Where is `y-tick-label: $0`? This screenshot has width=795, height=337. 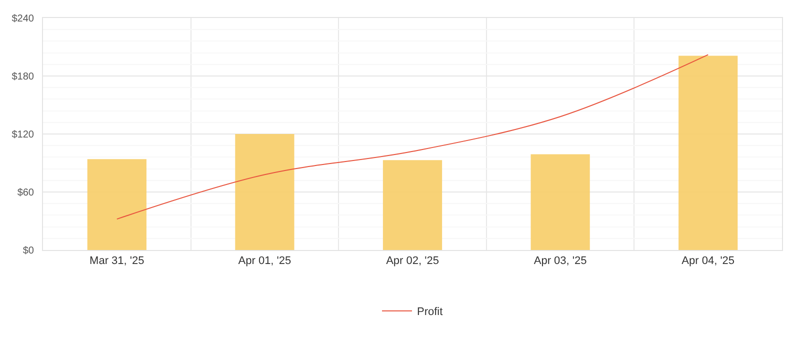
y-tick-label: $0 is located at coordinates (28, 251).